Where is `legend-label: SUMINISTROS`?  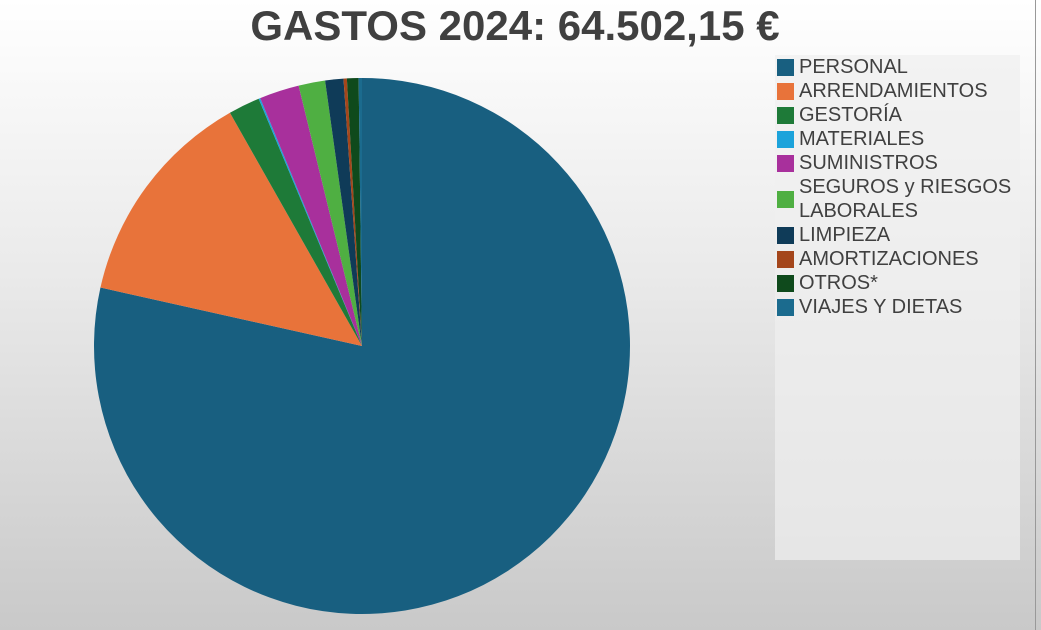 legend-label: SUMINISTROS is located at coordinates (868, 163).